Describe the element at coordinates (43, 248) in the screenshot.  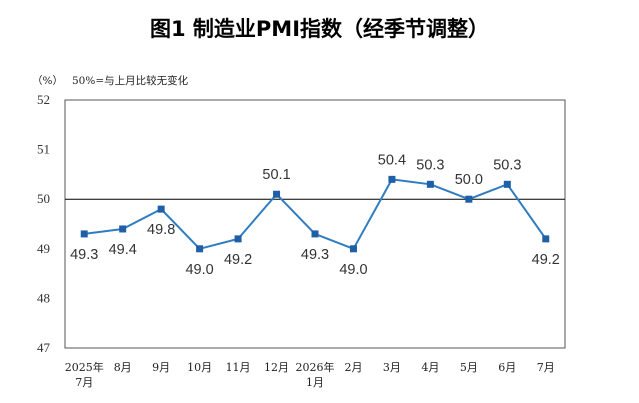
I see `y-tick-label: 49` at that location.